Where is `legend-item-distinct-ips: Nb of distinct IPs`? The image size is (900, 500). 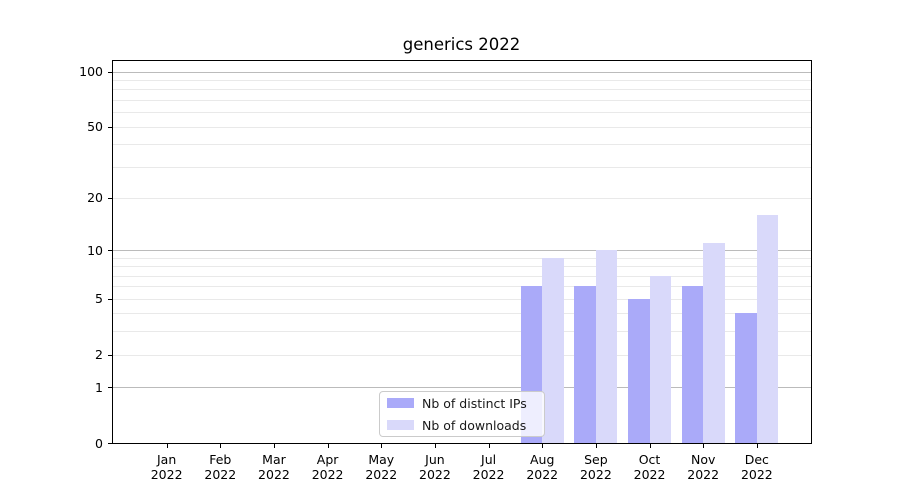 legend-item-distinct-ips: Nb of distinct IPs is located at coordinates (465, 403).